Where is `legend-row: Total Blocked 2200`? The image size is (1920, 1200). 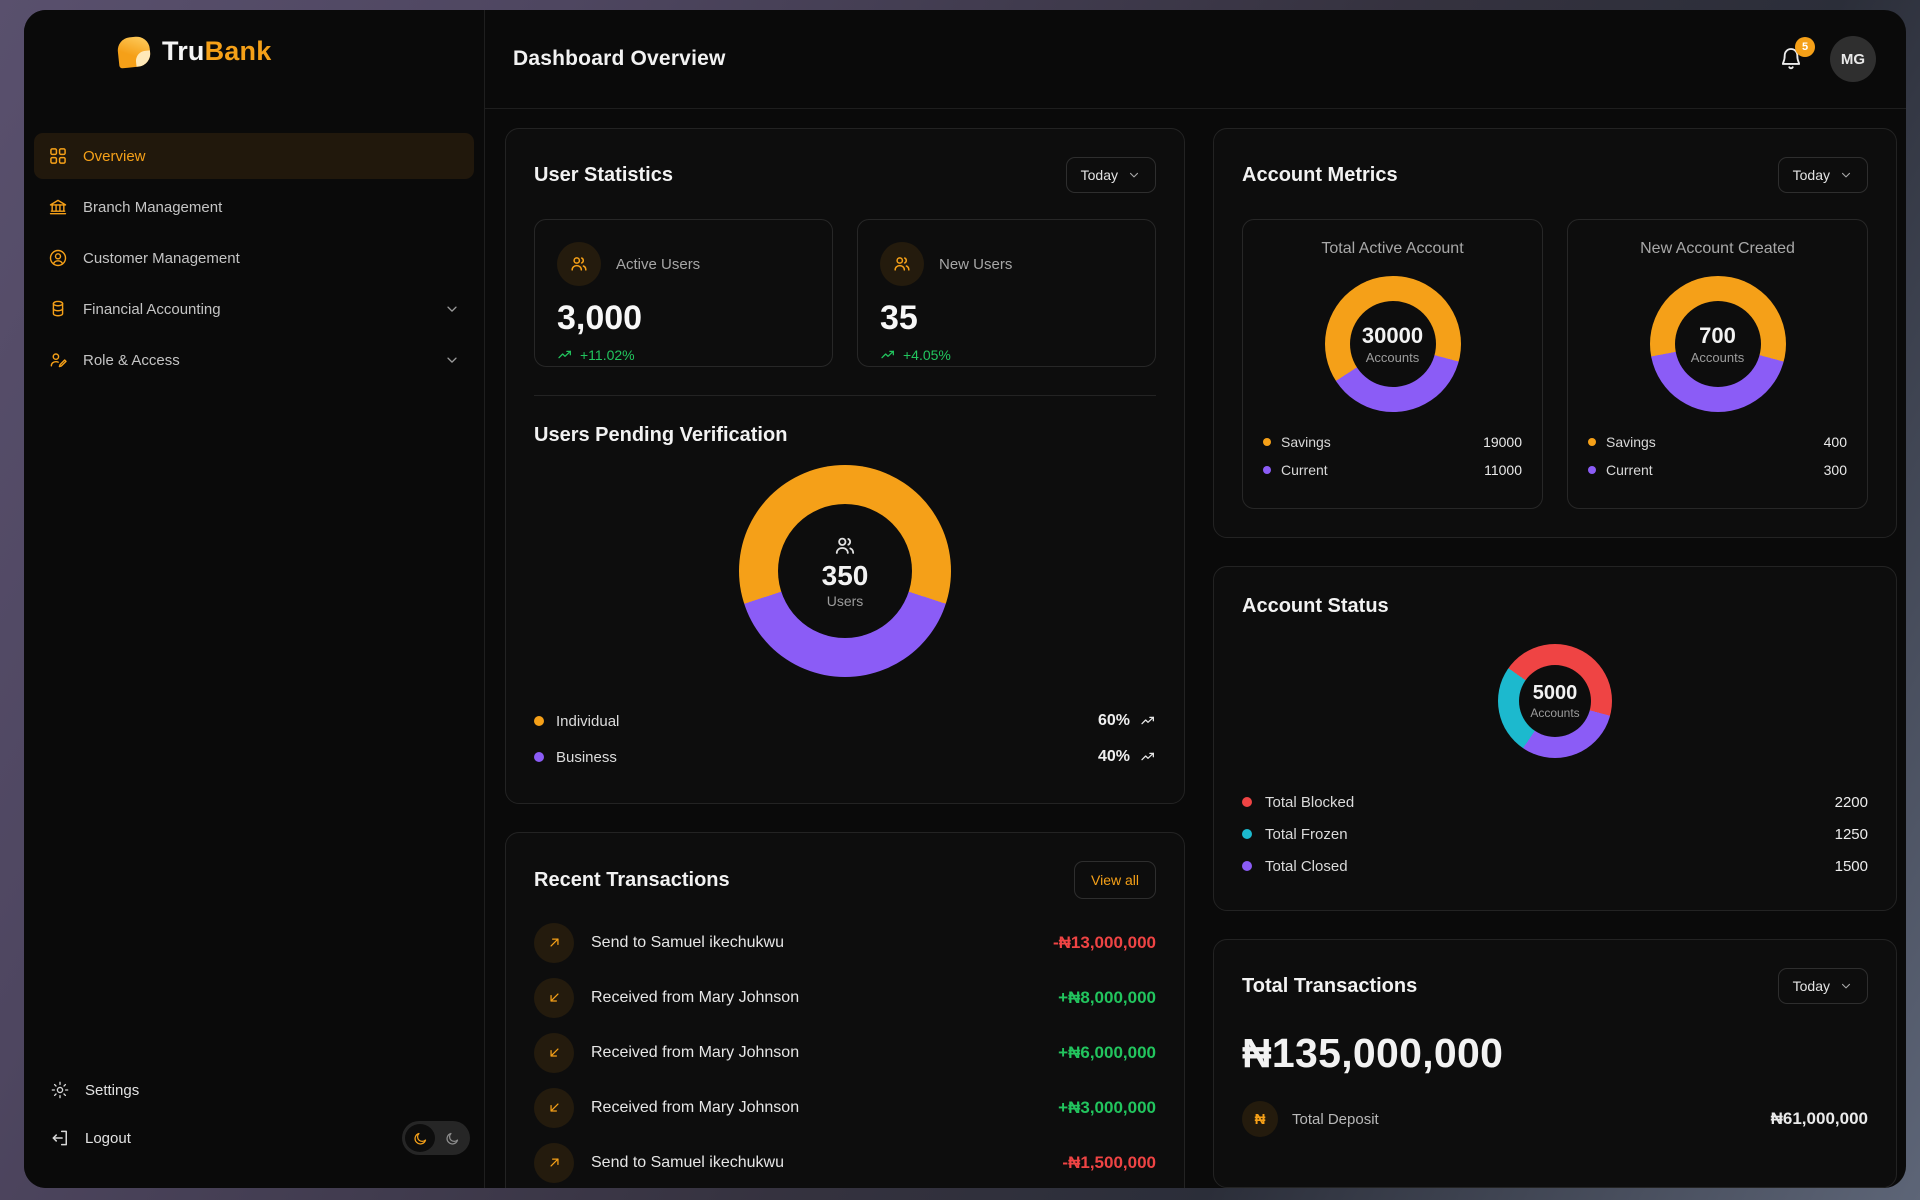
legend-row: Total Blocked 2200 is located at coordinates (1555, 802).